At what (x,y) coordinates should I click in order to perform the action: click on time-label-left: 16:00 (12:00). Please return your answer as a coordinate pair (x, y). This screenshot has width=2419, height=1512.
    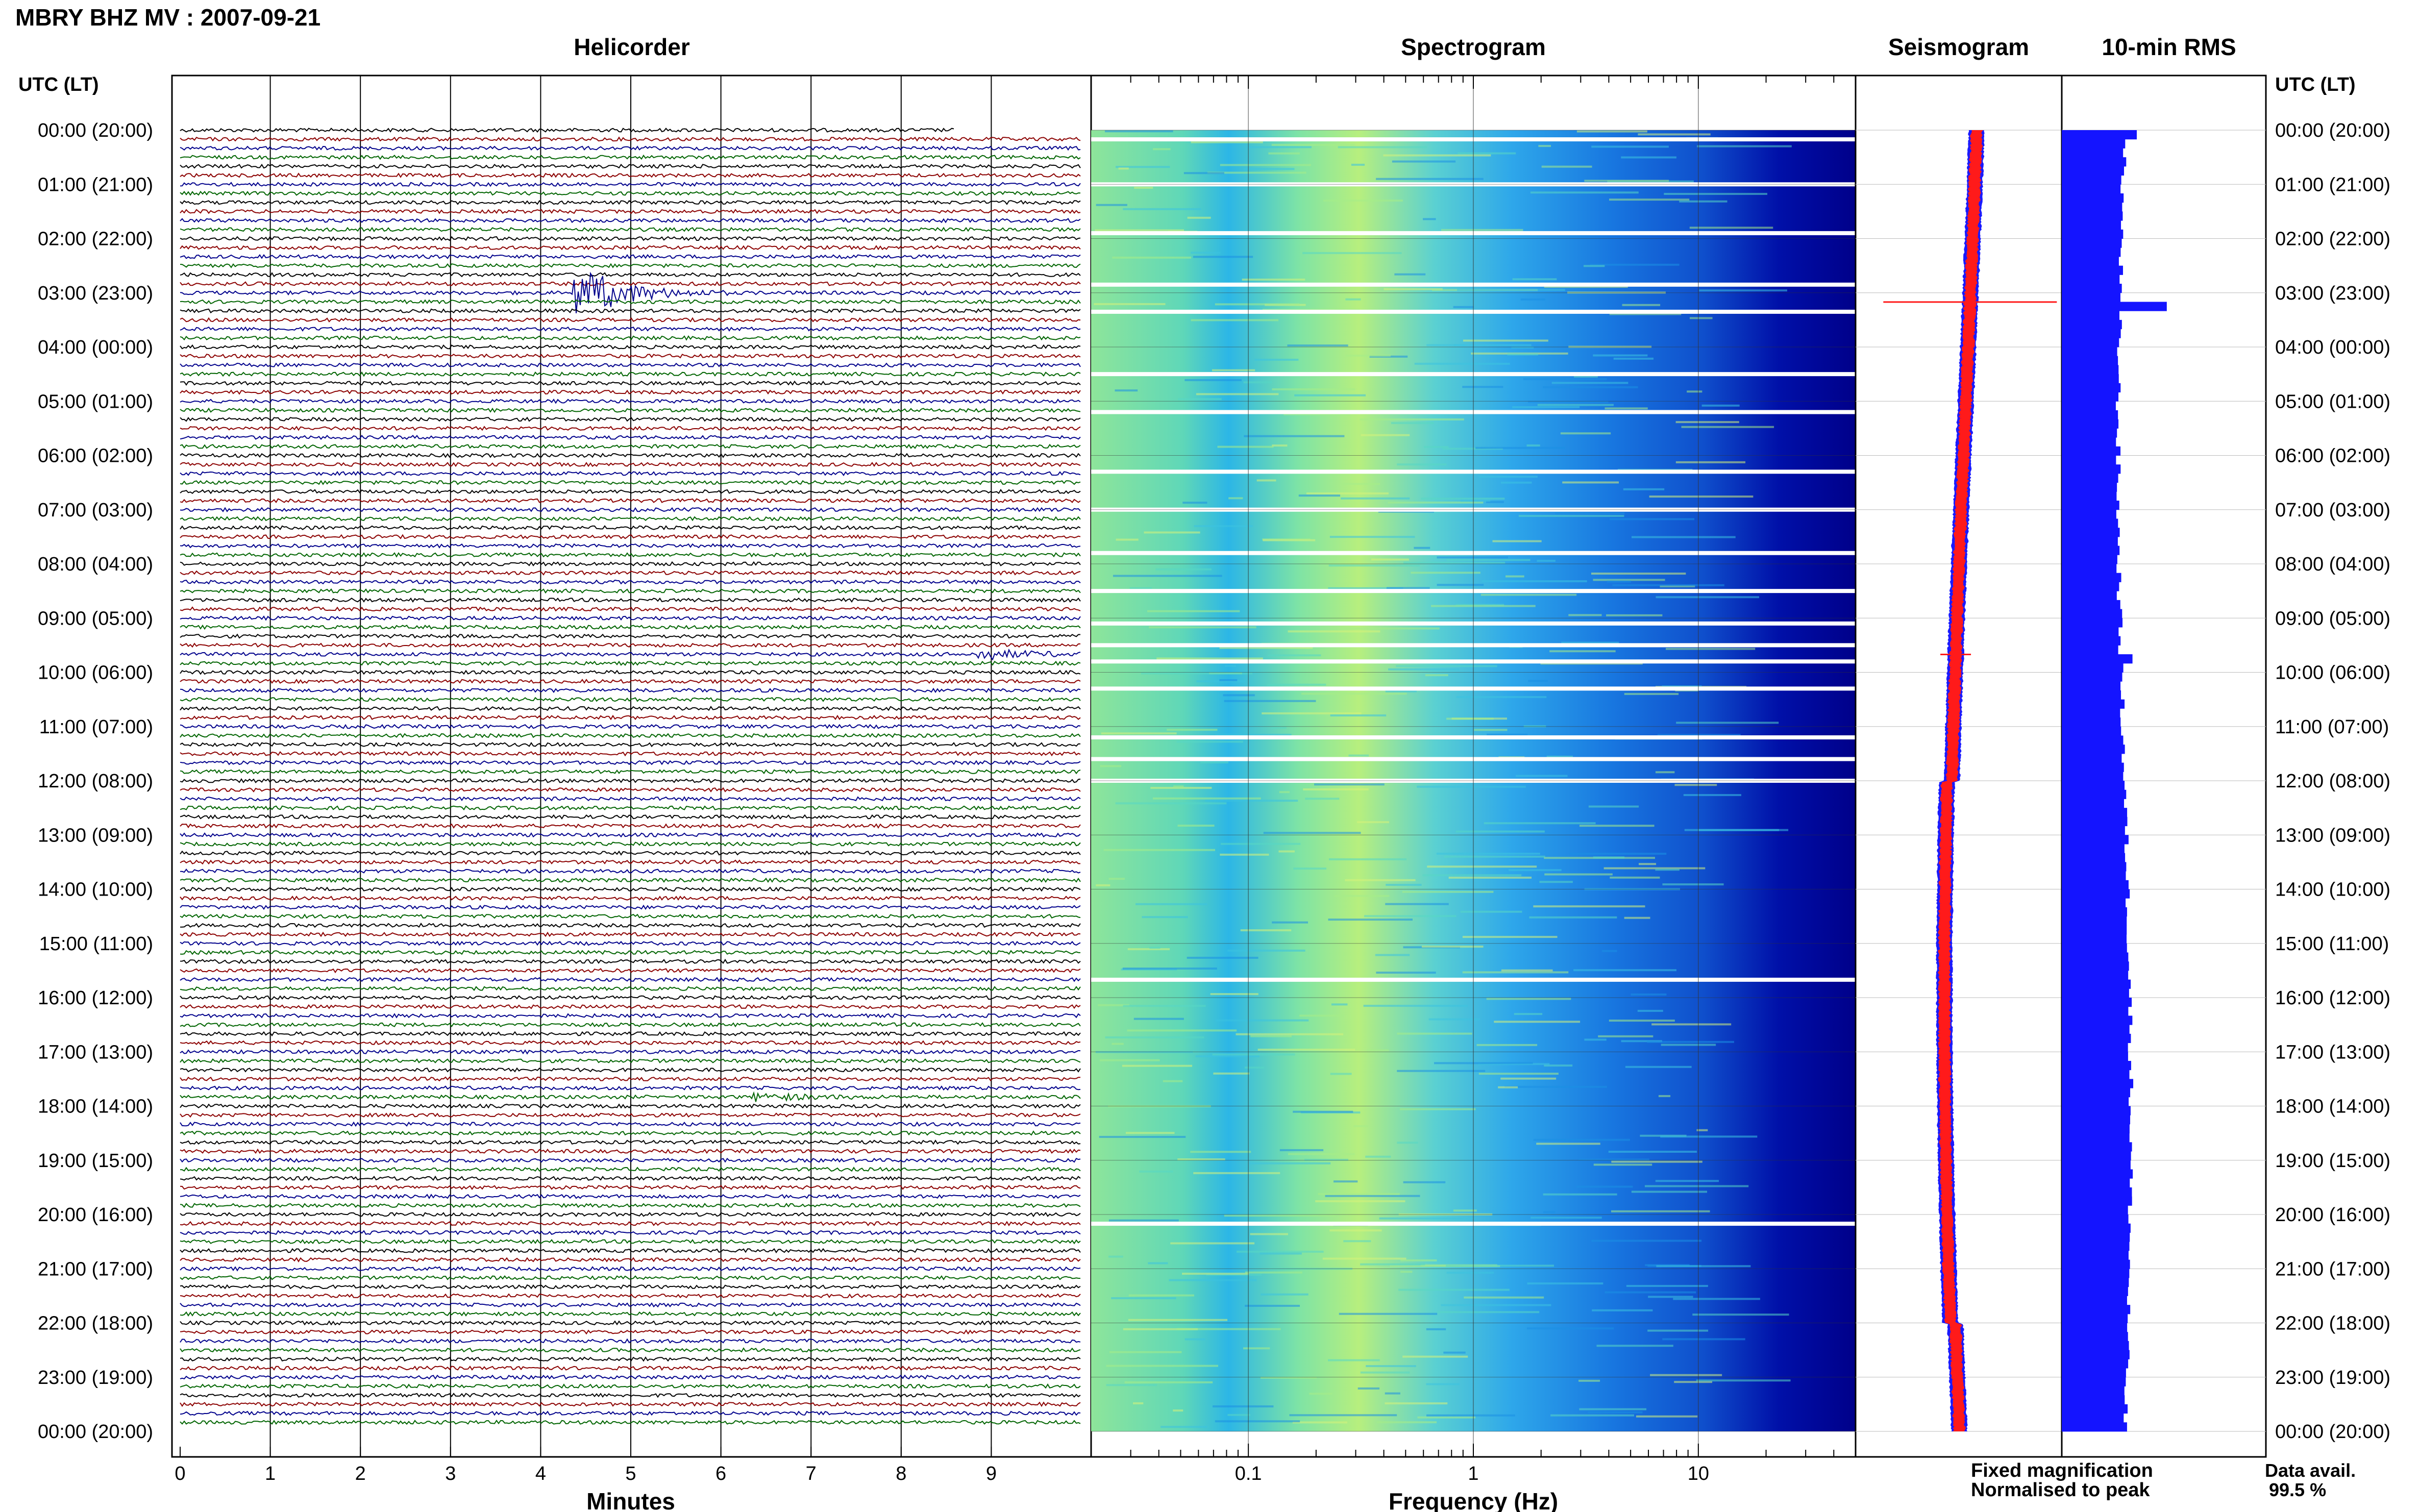
    Looking at the image, I should click on (95, 998).